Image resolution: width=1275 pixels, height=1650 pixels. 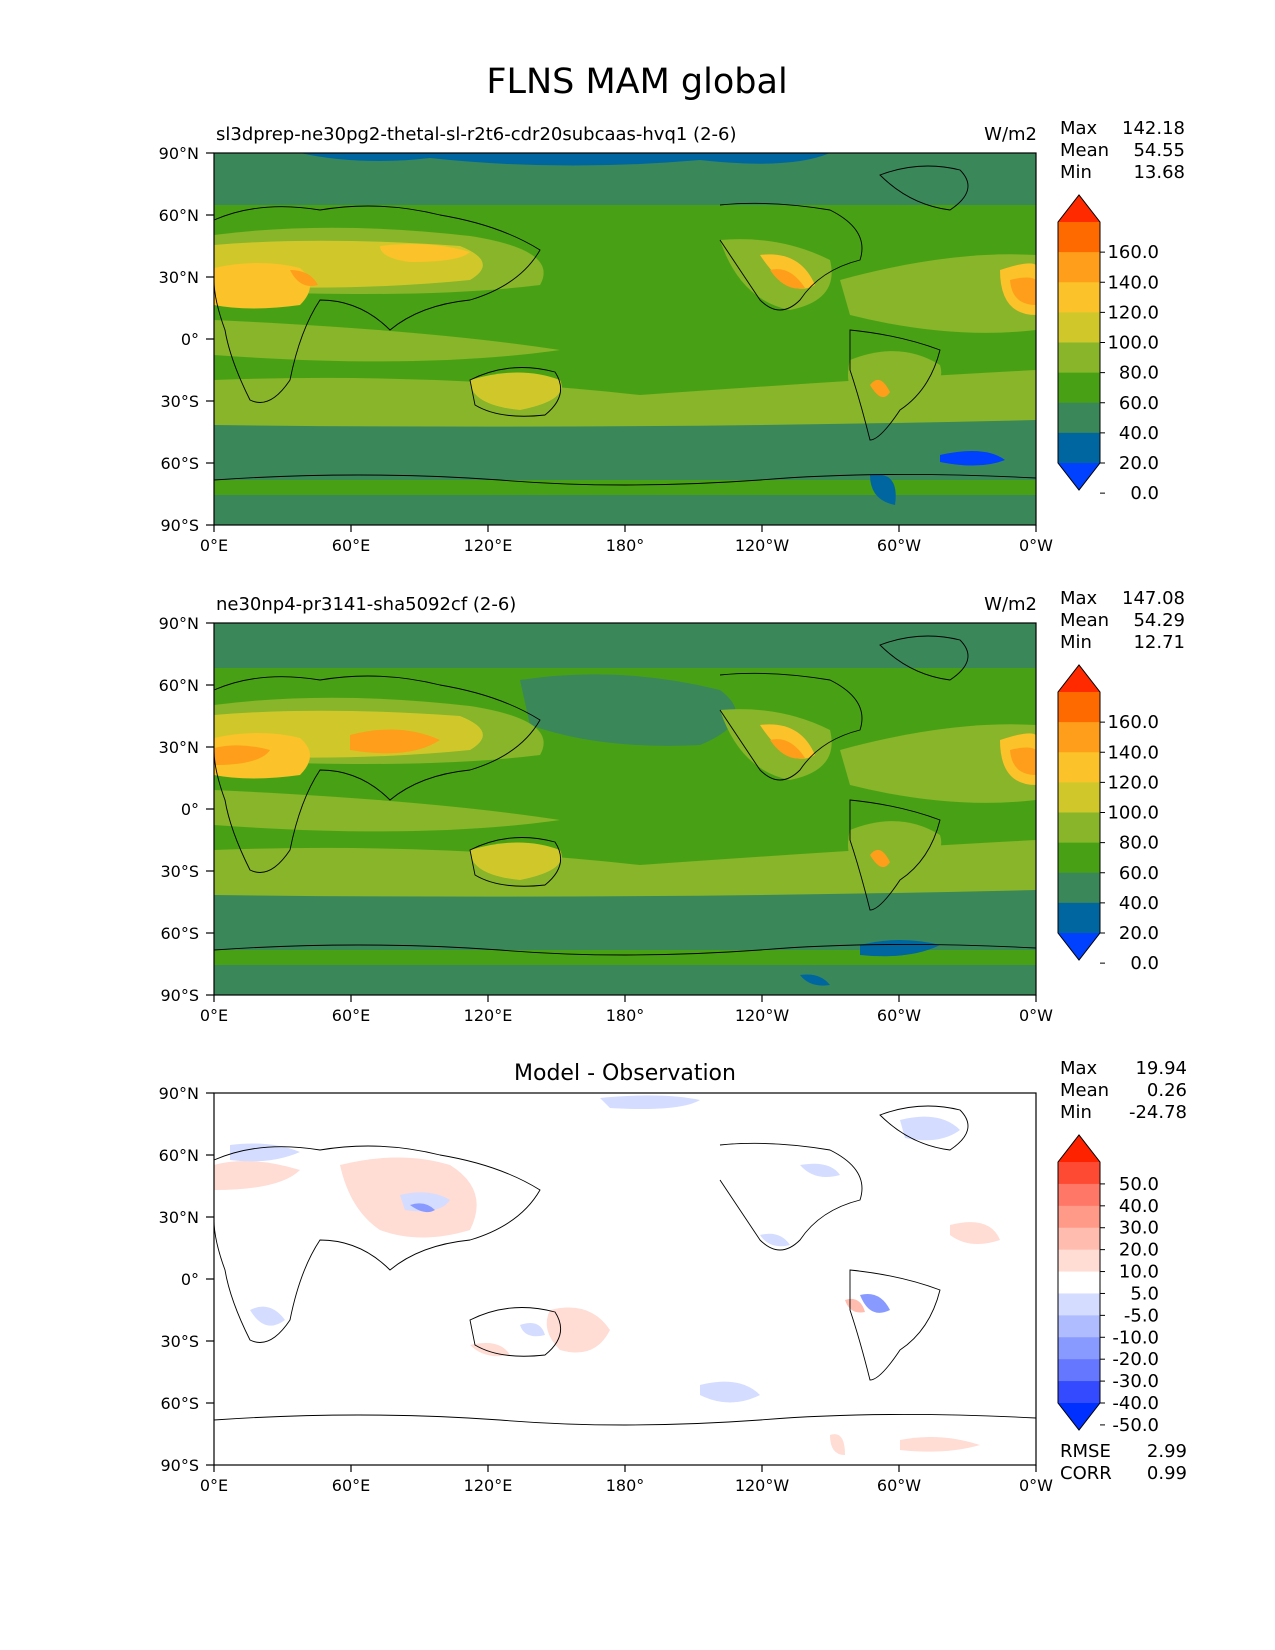 What do you see at coordinates (1036, 1485) in the screenshot?
I see `lon-tick-label: 0°W` at bounding box center [1036, 1485].